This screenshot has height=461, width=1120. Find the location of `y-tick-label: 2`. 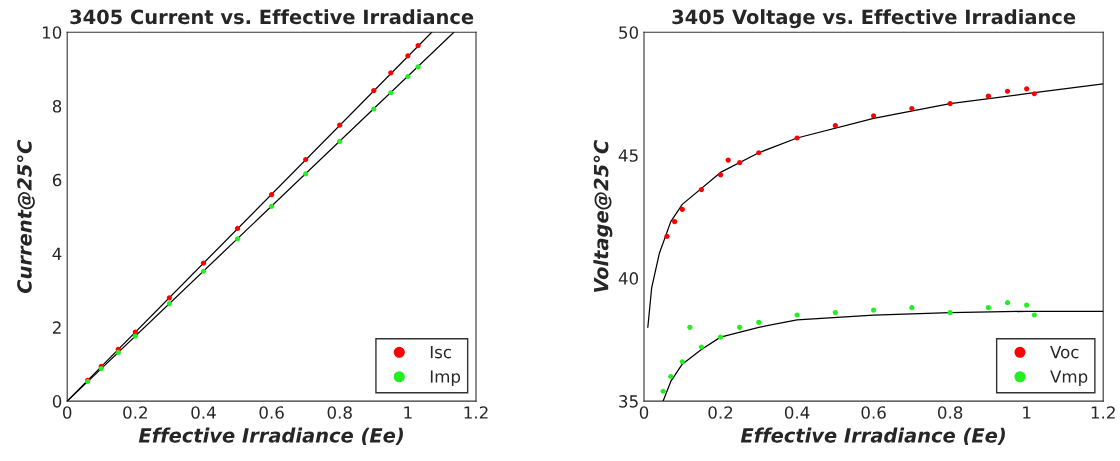

y-tick-label: 2 is located at coordinates (56, 327).